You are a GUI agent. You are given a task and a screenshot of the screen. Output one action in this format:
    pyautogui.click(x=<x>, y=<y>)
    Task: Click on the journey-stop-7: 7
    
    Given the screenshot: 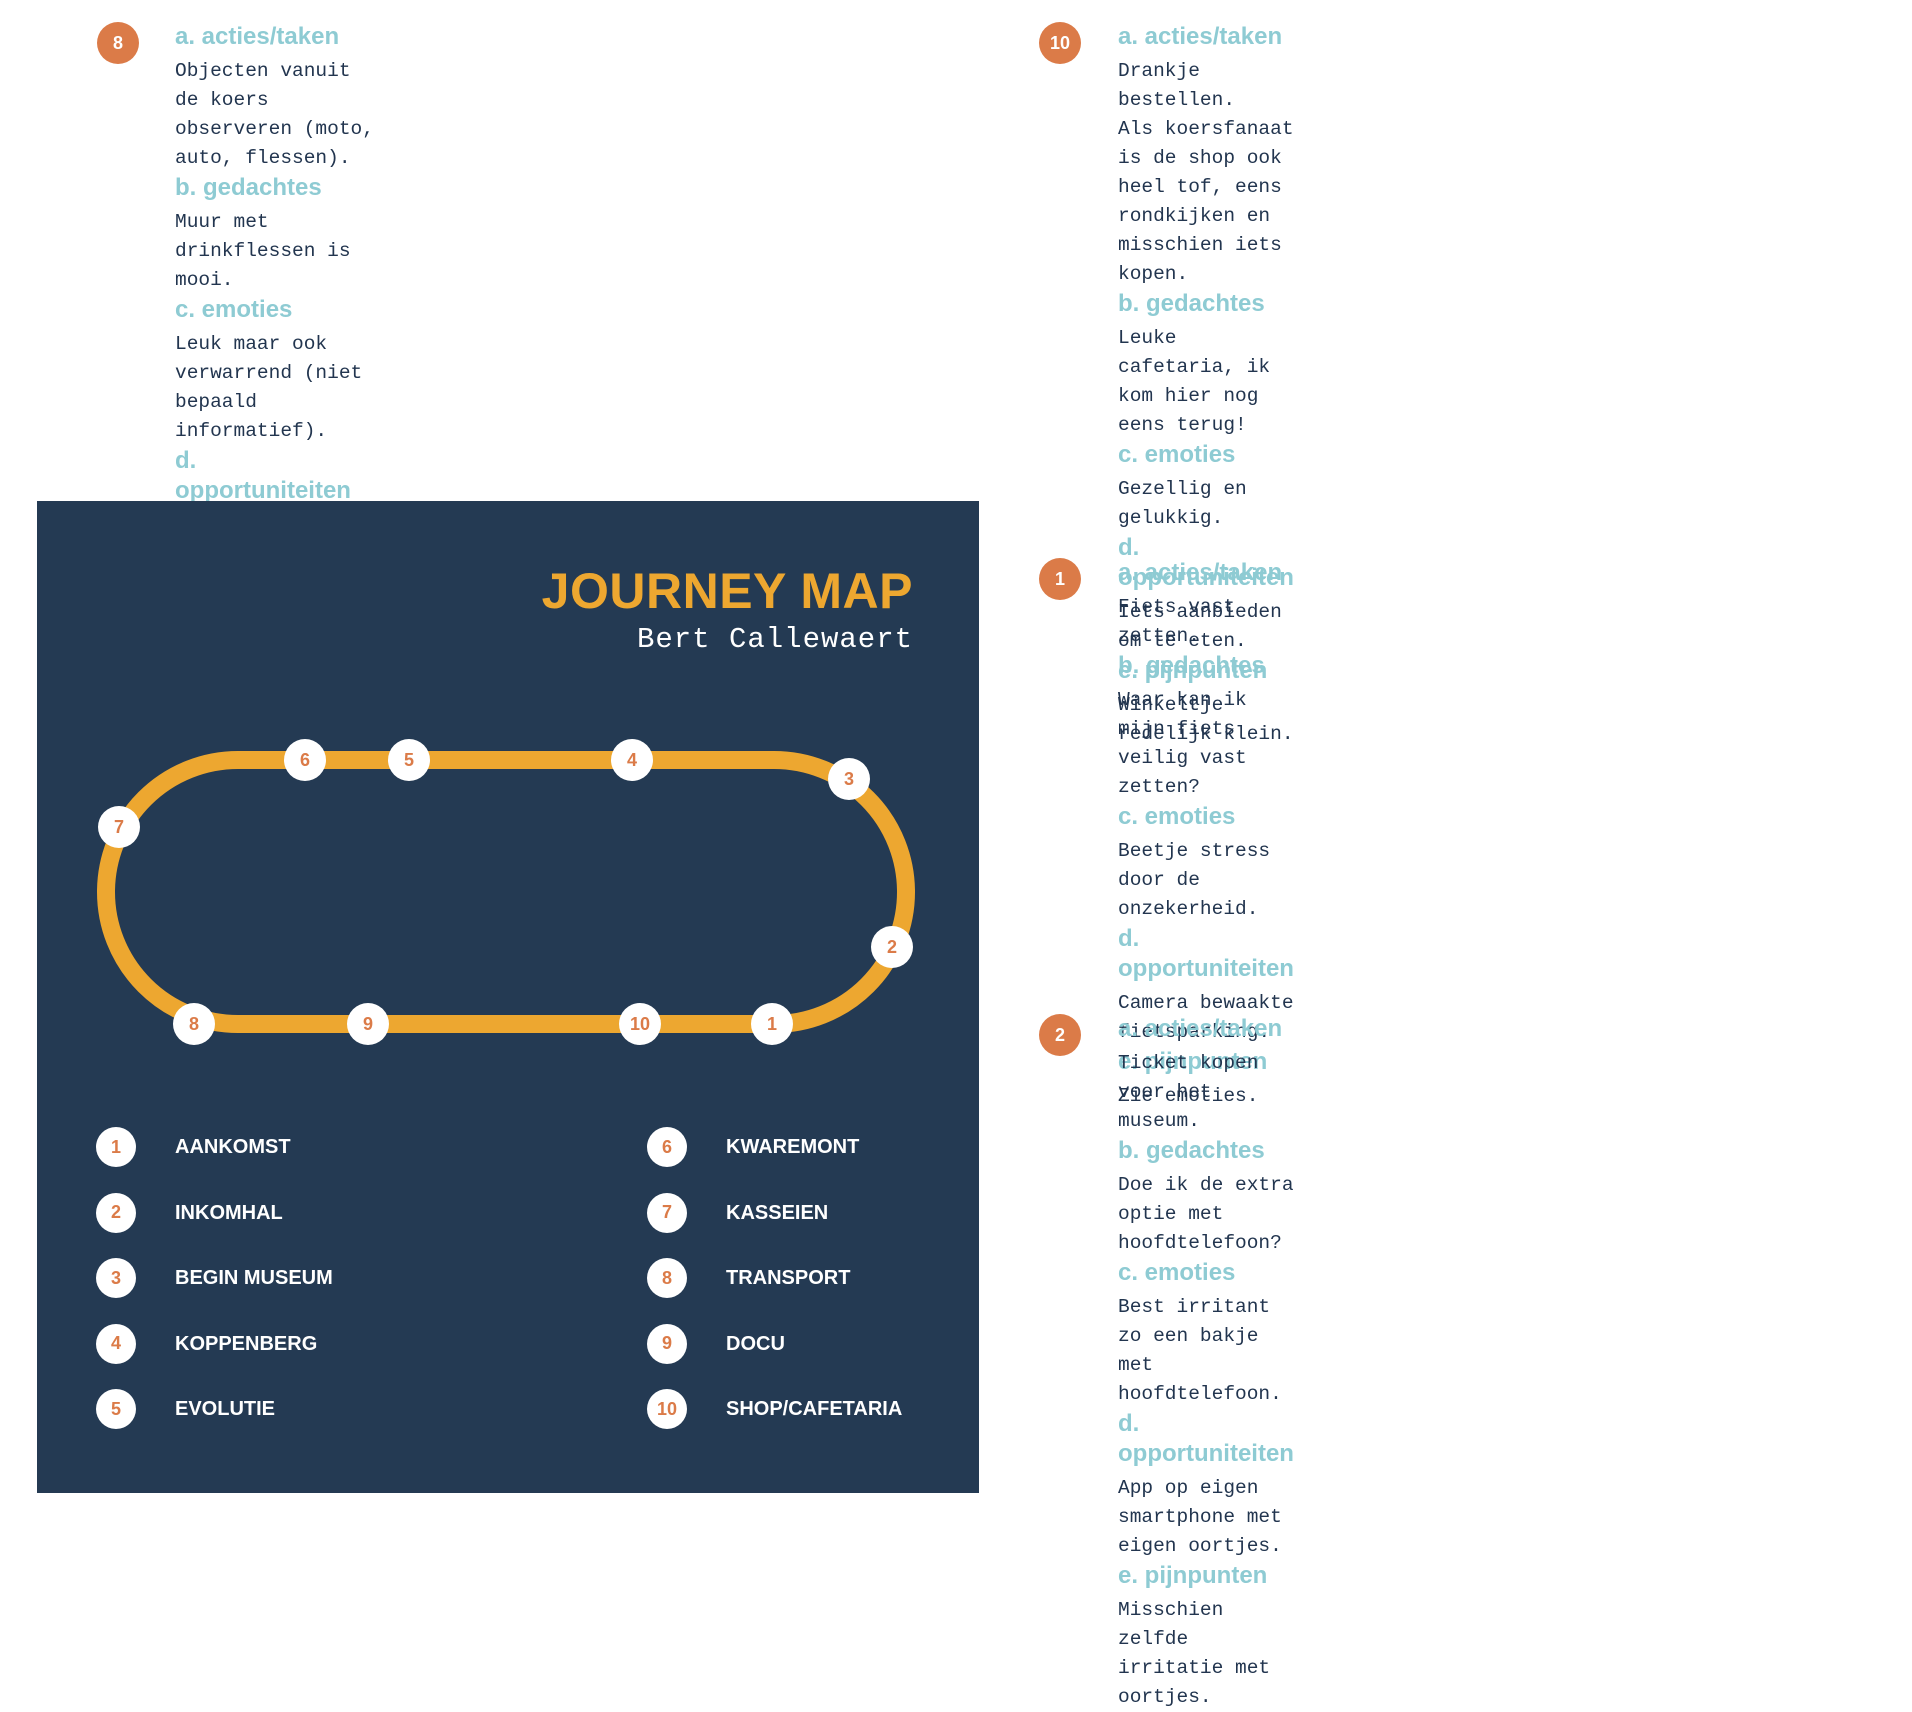 What is the action you would take?
    pyautogui.click(x=119, y=827)
    